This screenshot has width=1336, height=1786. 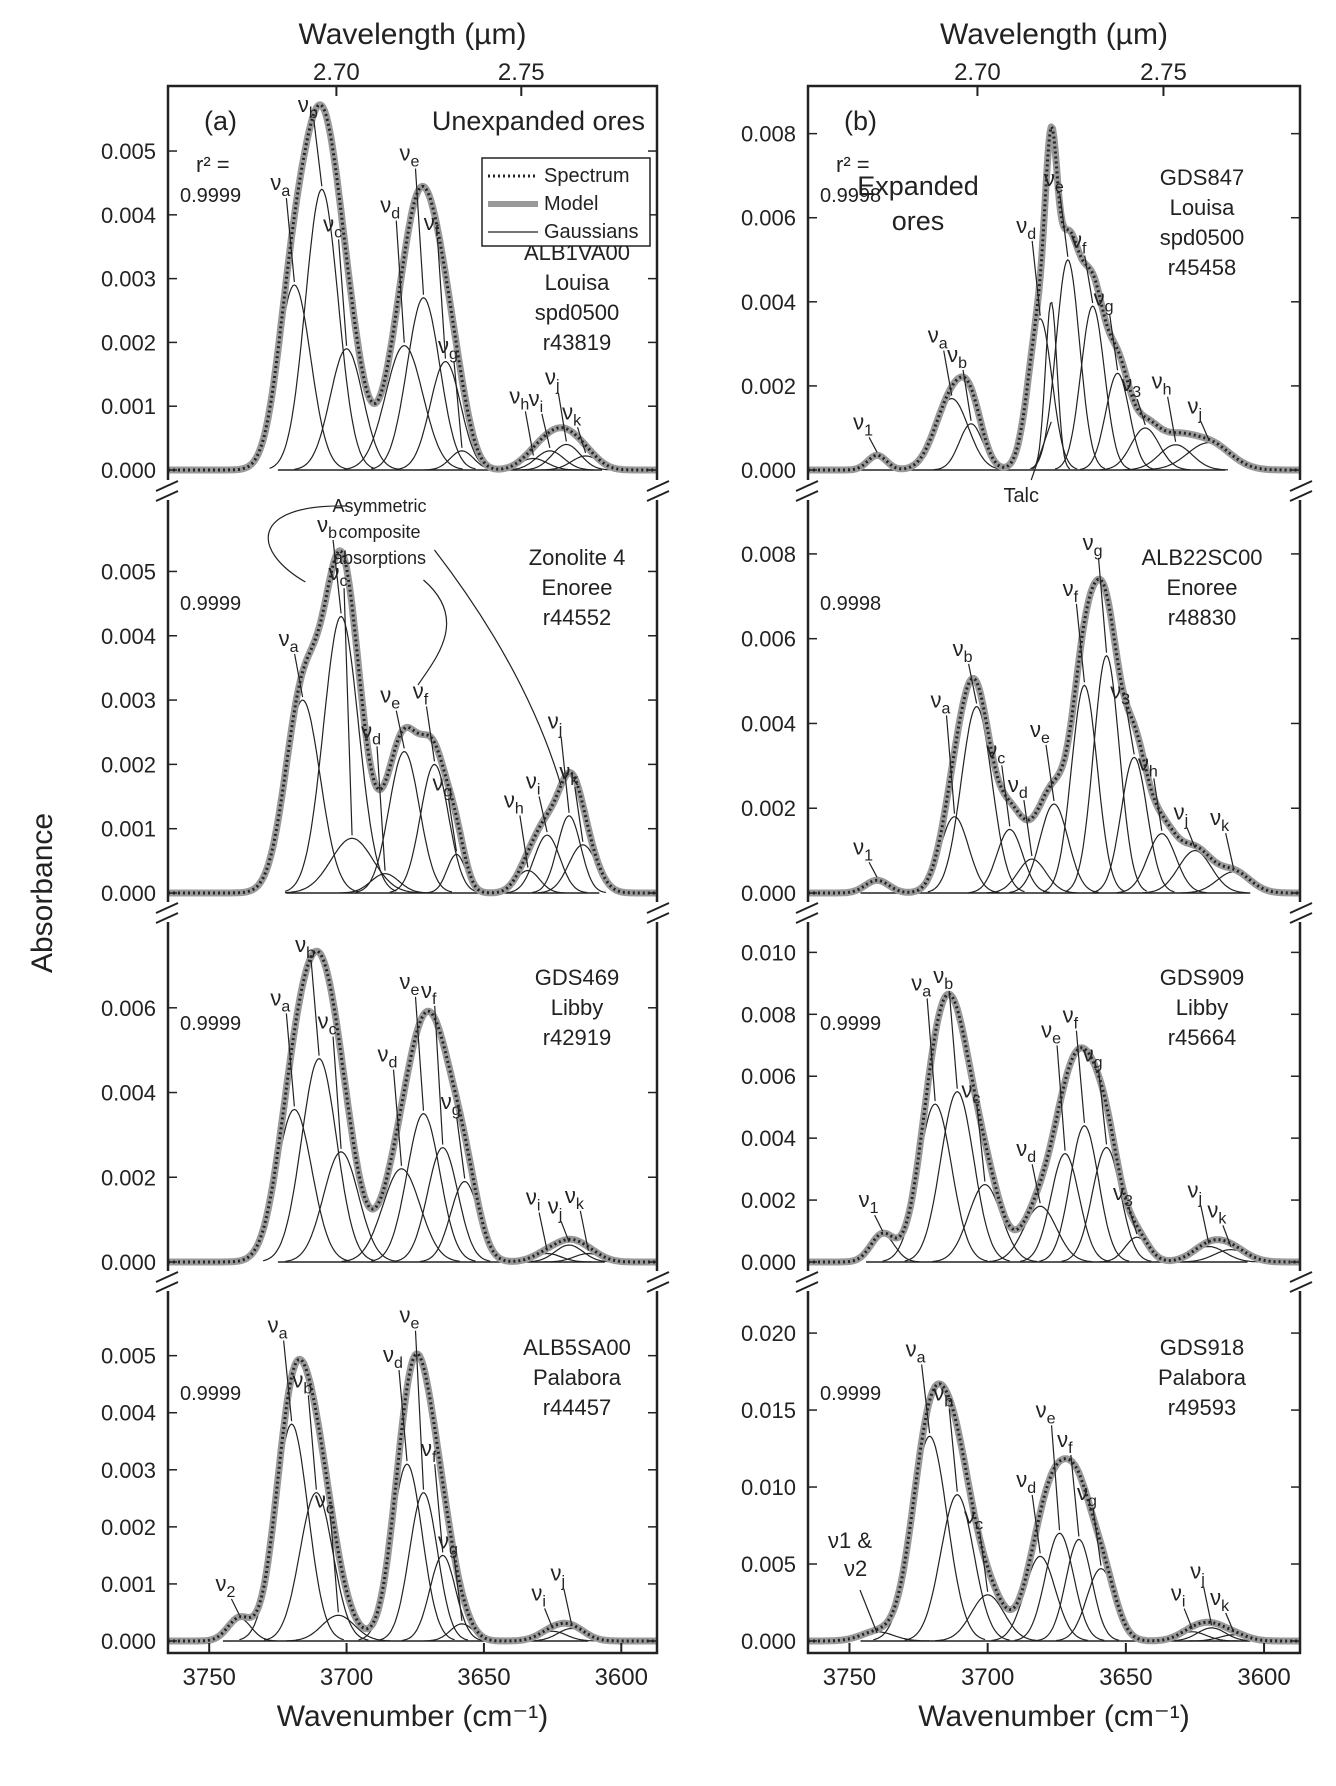 I want to click on y-tick-label: 0.005, so click(x=768, y=1564).